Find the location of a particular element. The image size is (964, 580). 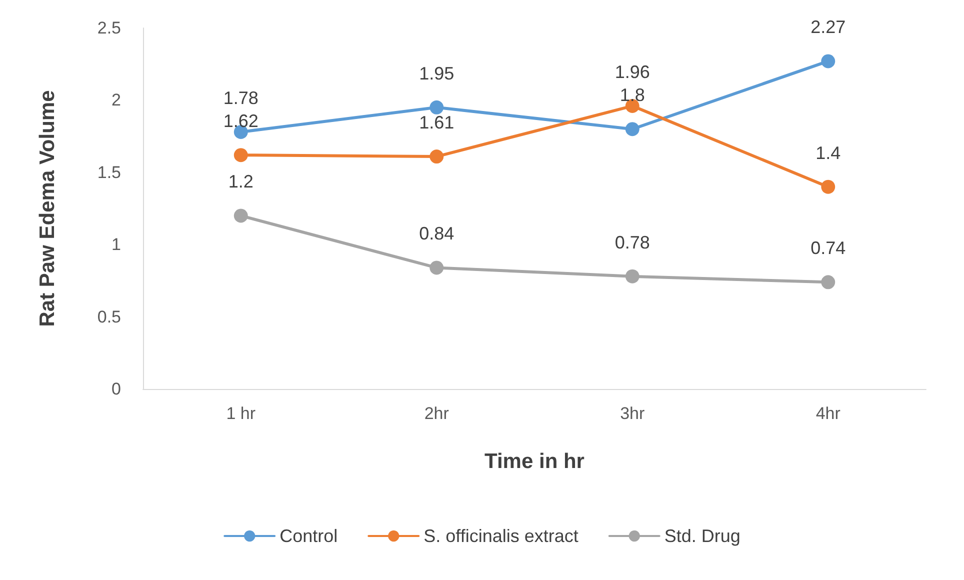

data-label: 1.95 is located at coordinates (436, 73).